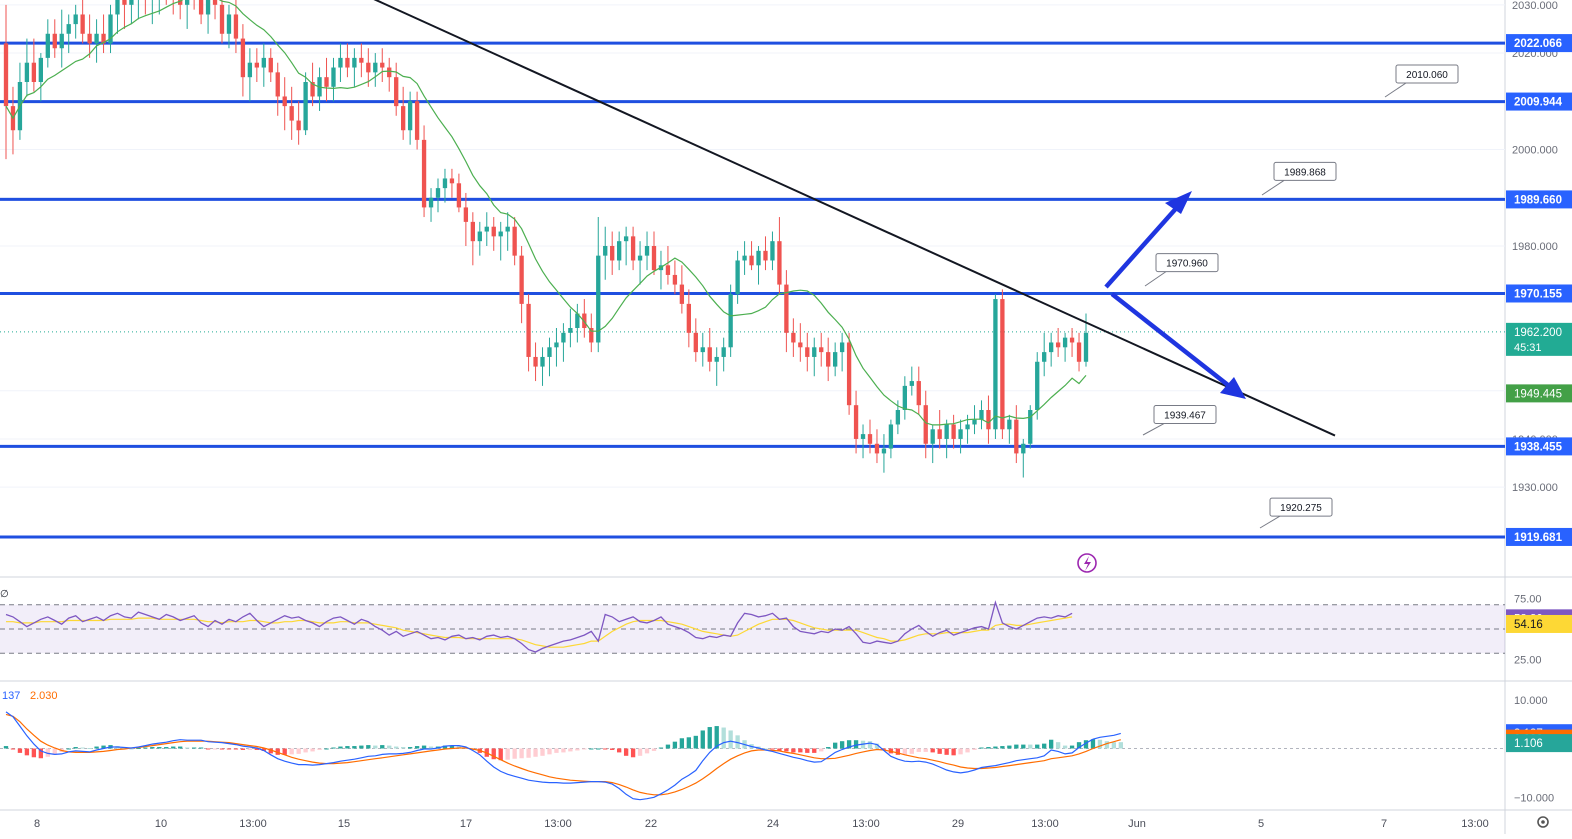 Image resolution: width=1572 pixels, height=839 pixels. What do you see at coordinates (563, 754) in the screenshot?
I see `macd-signal-line` at bounding box center [563, 754].